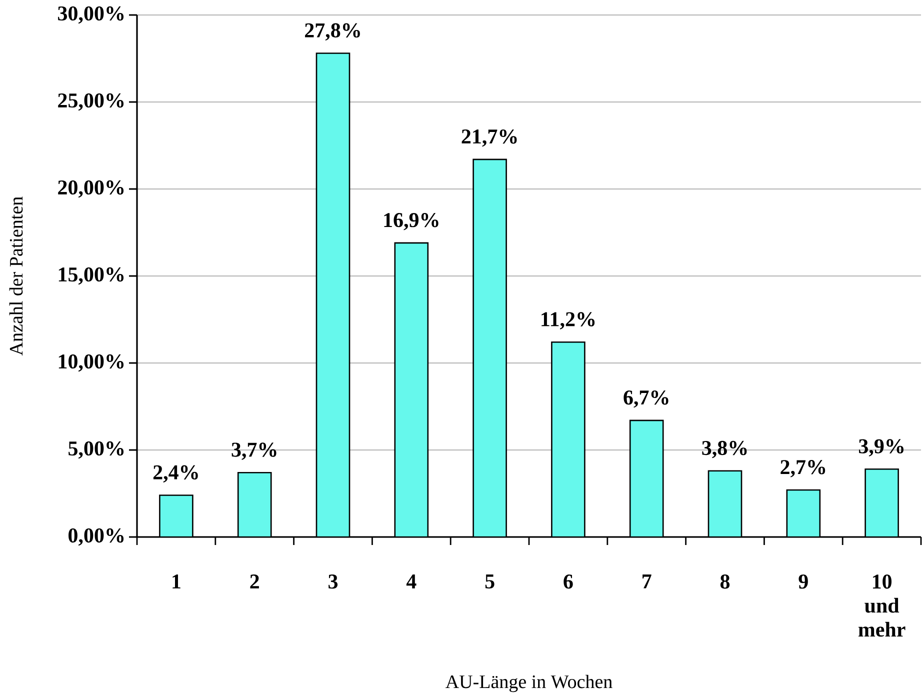 This screenshot has width=923, height=700. Describe the element at coordinates (646, 399) in the screenshot. I see `data-label: 6,7%` at that location.